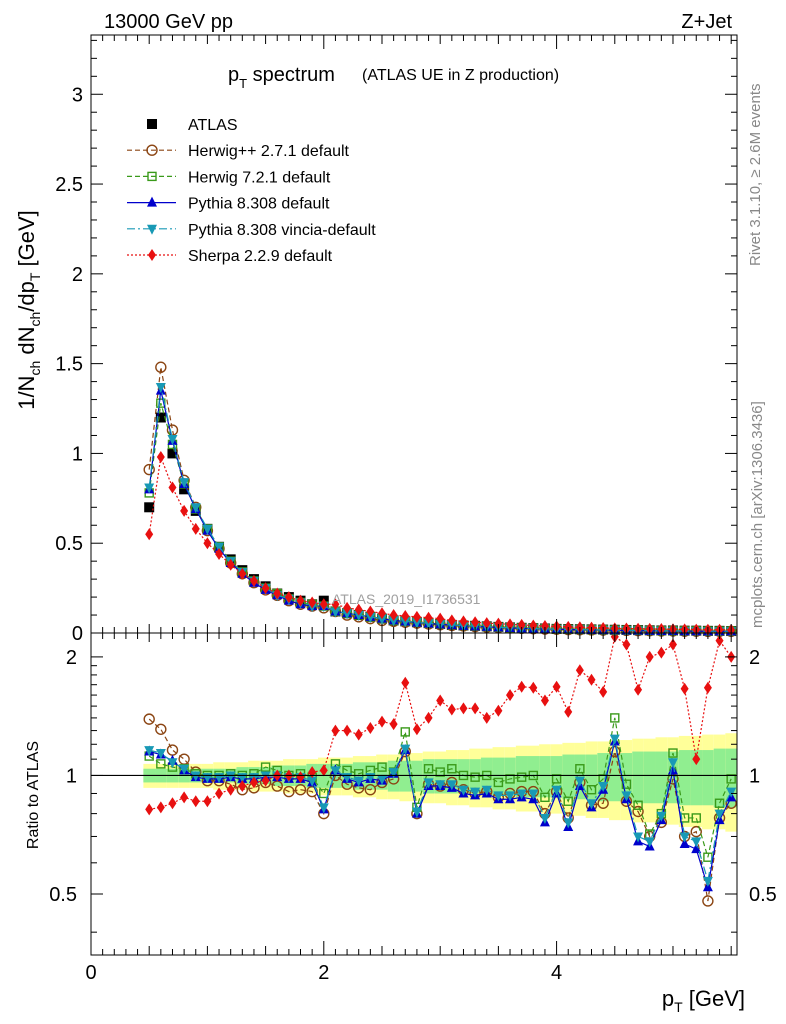 The height and width of the screenshot is (1024, 786). Describe the element at coordinates (763, 895) in the screenshot. I see `ratio-ytick-label-right: 0.5` at that location.